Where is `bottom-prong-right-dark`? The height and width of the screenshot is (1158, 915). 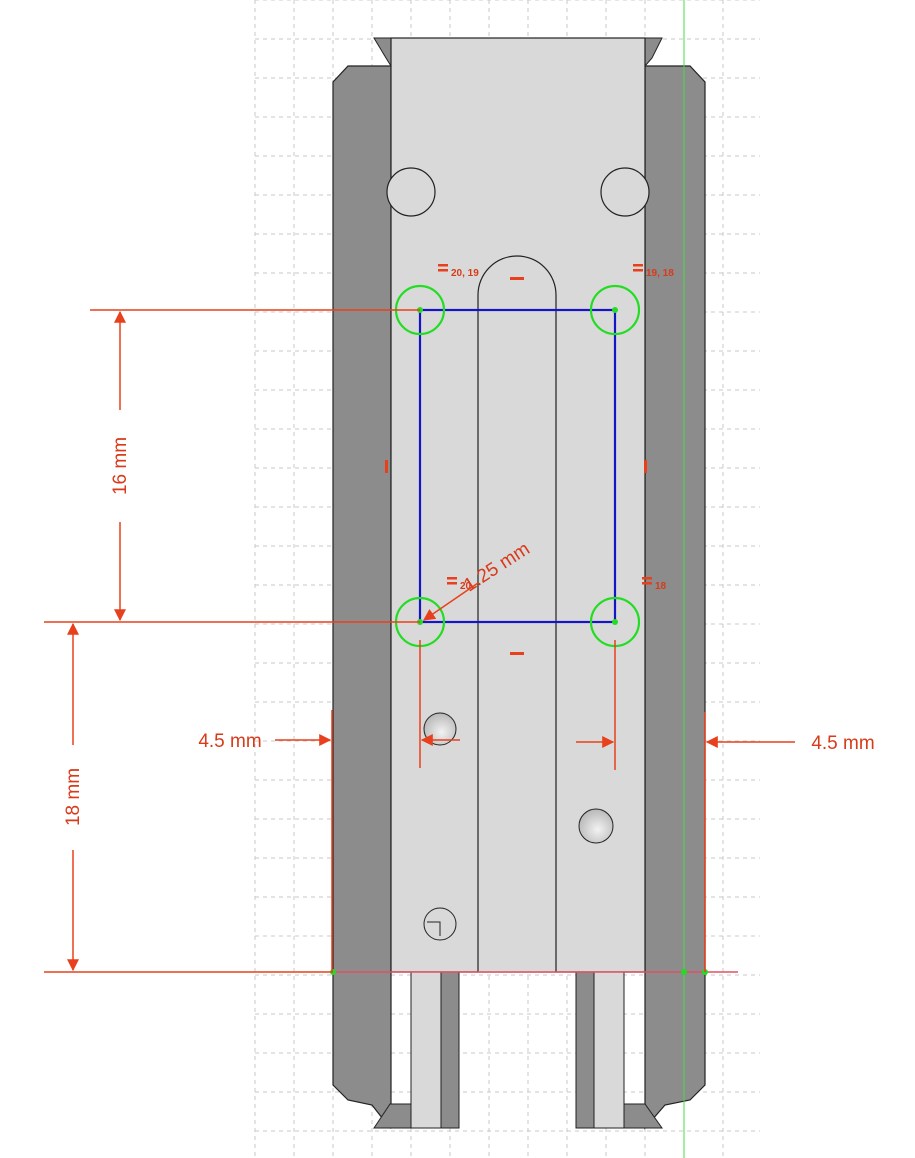
bottom-prong-right-dark is located at coordinates (585, 1050).